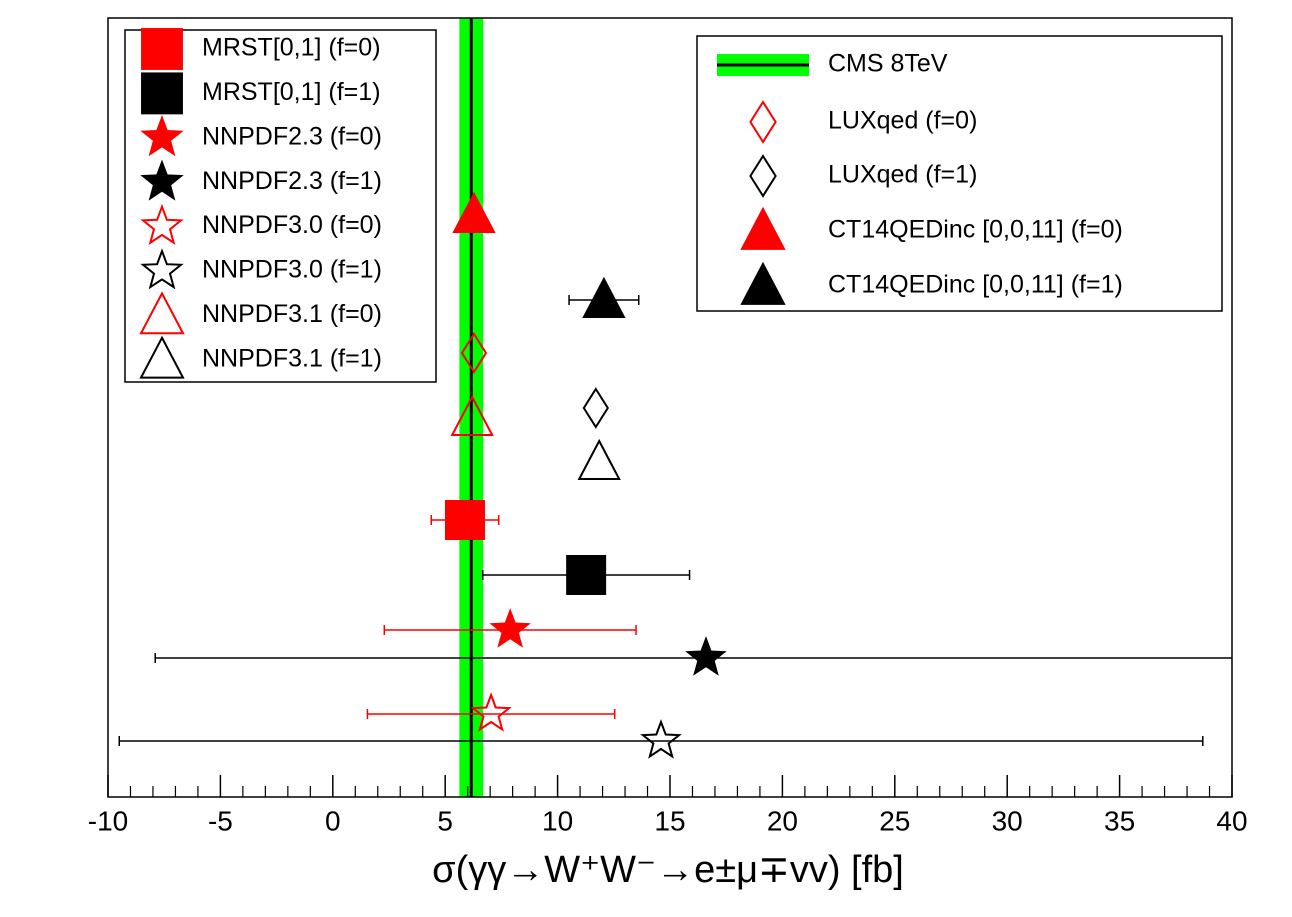  Describe the element at coordinates (291, 92) in the screenshot. I see `legend-label: MRST[0,1] (f=1)` at that location.